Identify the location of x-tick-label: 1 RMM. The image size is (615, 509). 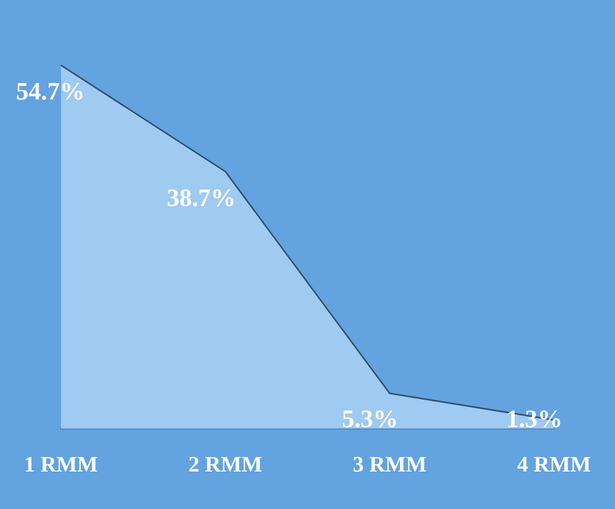
(61, 463).